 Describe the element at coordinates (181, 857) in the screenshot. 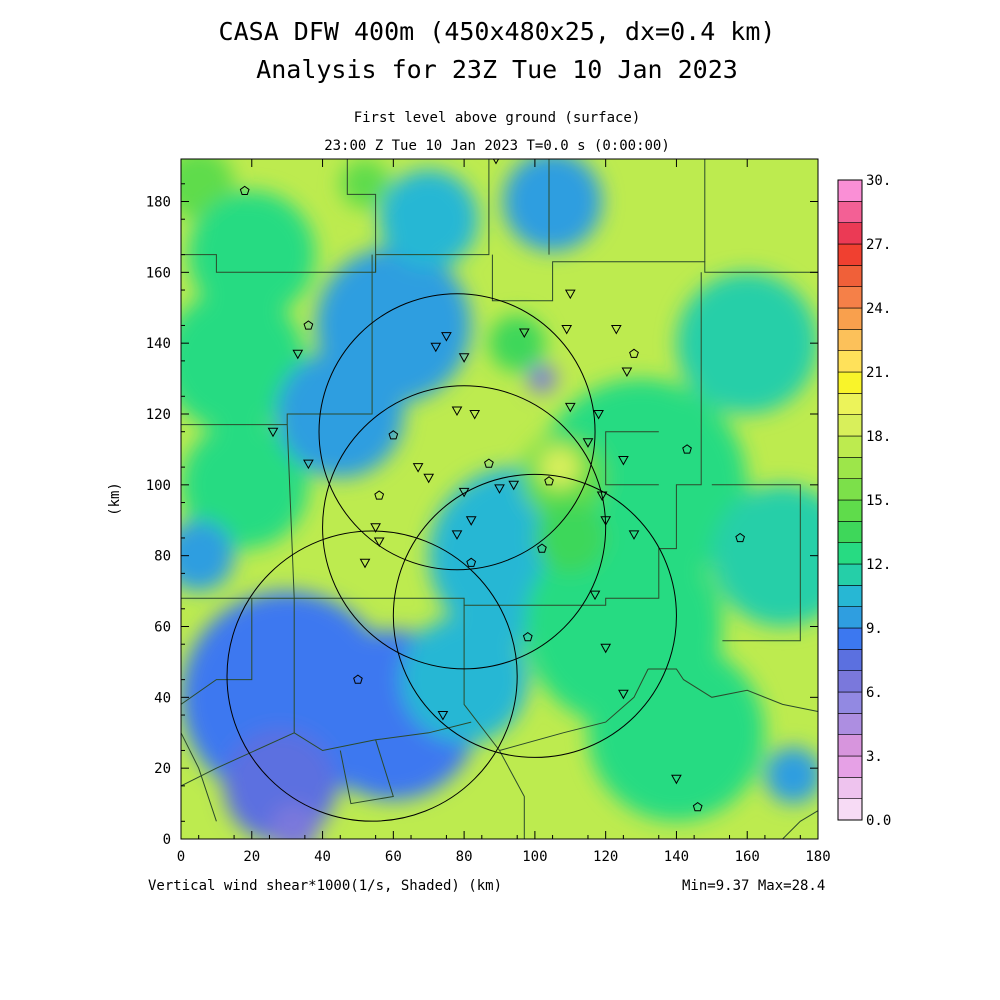

I see `x-tick-label: 0` at that location.